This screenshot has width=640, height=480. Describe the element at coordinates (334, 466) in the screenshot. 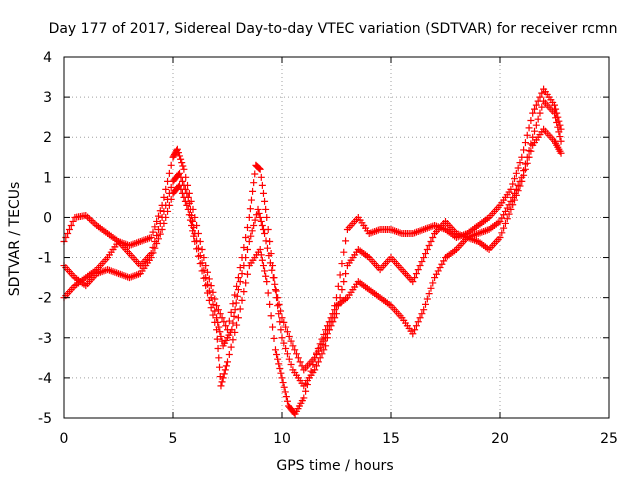

I see `x-axis-label: GPS time / hours` at that location.